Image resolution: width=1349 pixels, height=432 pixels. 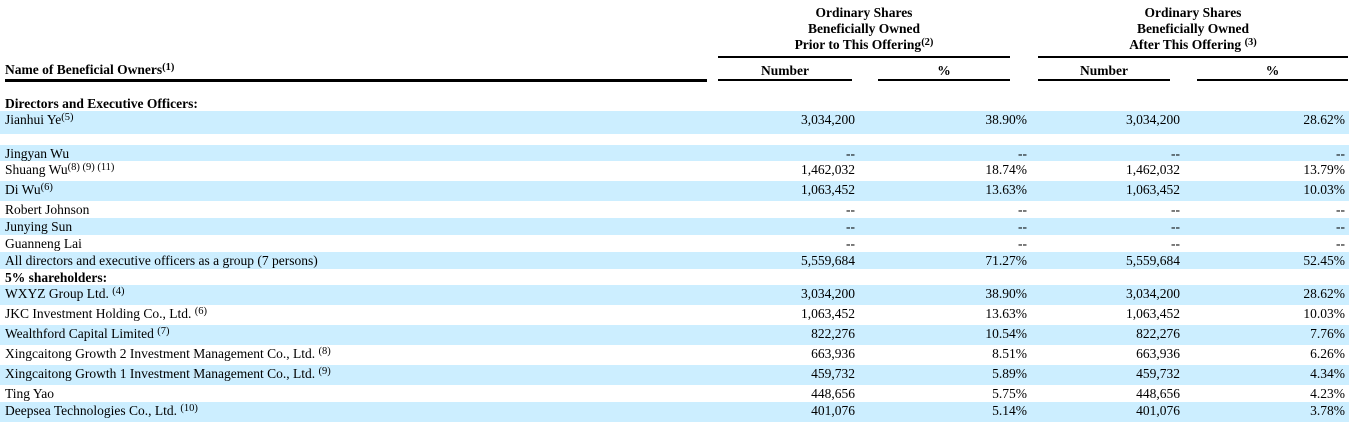 I want to click on prior-percent-cell: 8.51%, so click(x=1009, y=353).